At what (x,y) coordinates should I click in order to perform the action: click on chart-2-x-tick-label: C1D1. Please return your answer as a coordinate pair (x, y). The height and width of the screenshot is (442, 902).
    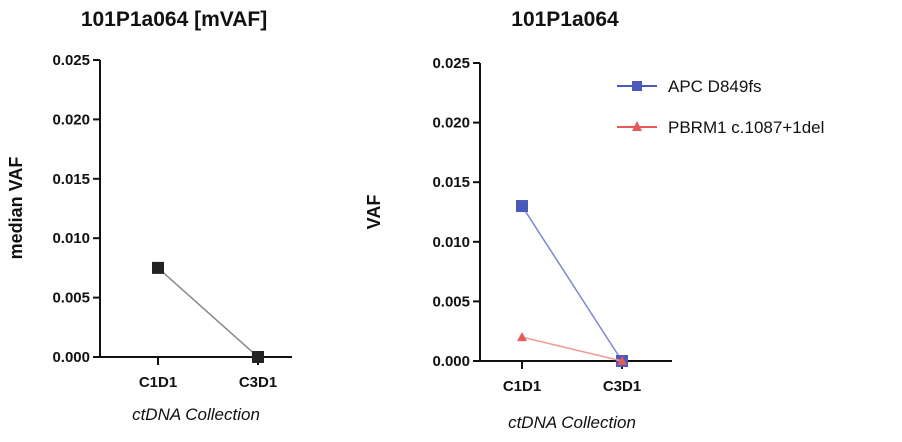
    Looking at the image, I should click on (522, 386).